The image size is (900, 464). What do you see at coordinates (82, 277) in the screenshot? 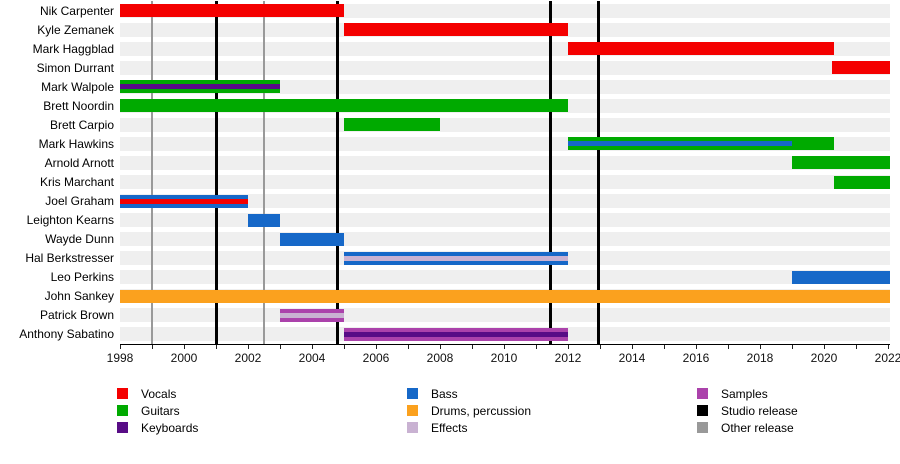
I see `member-name-label: Leo Perkins` at bounding box center [82, 277].